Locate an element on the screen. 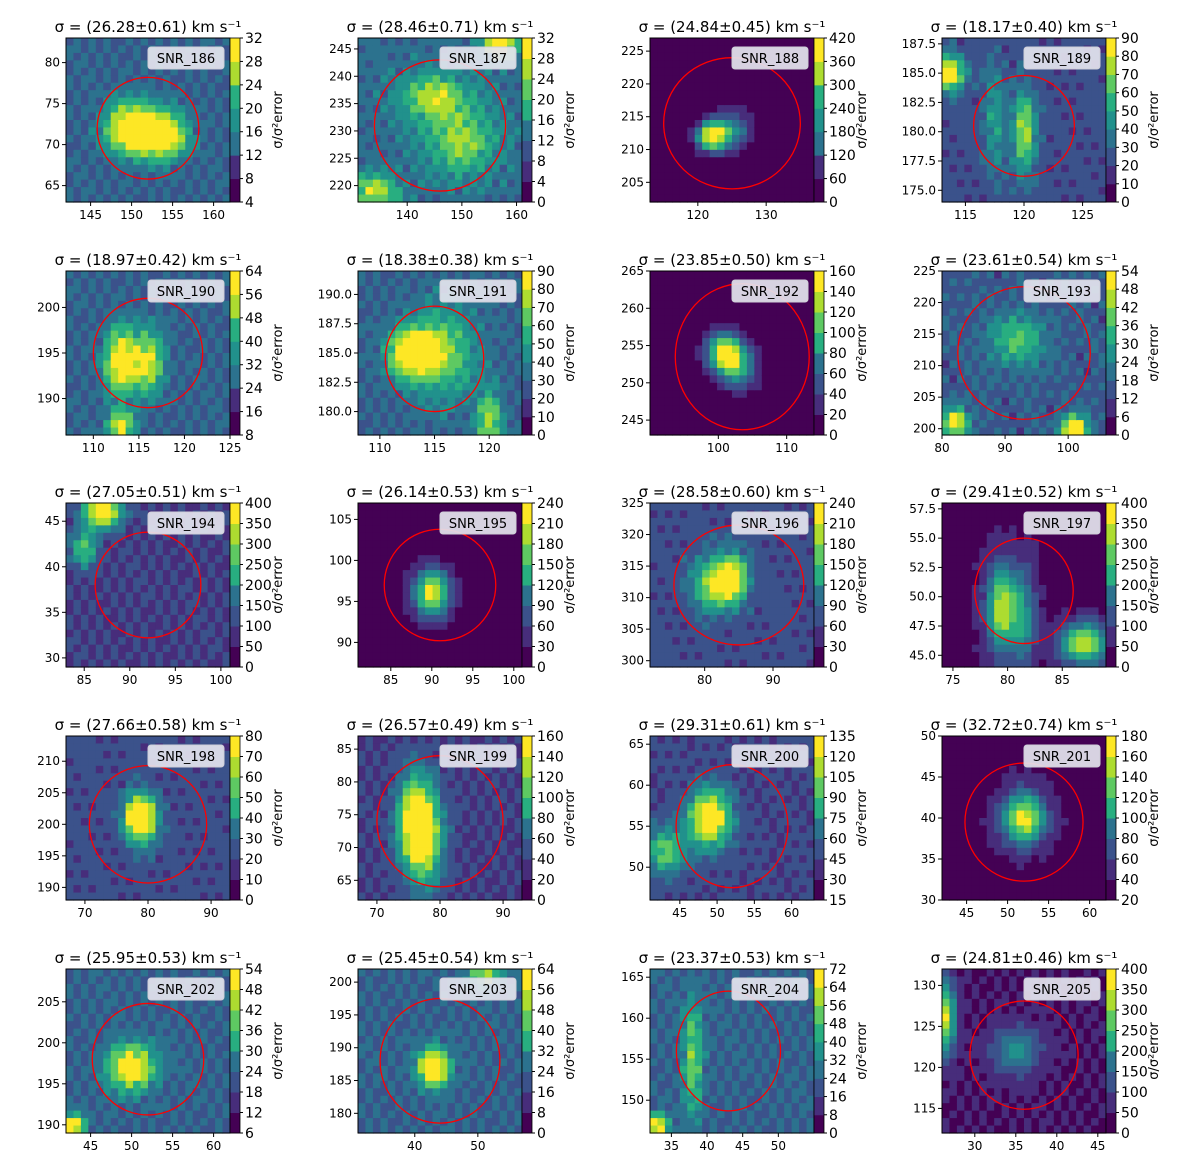 The height and width of the screenshot is (1172, 1182). panel-title: σ = (24.84±0.45) km s⁻¹ is located at coordinates (732, 27).